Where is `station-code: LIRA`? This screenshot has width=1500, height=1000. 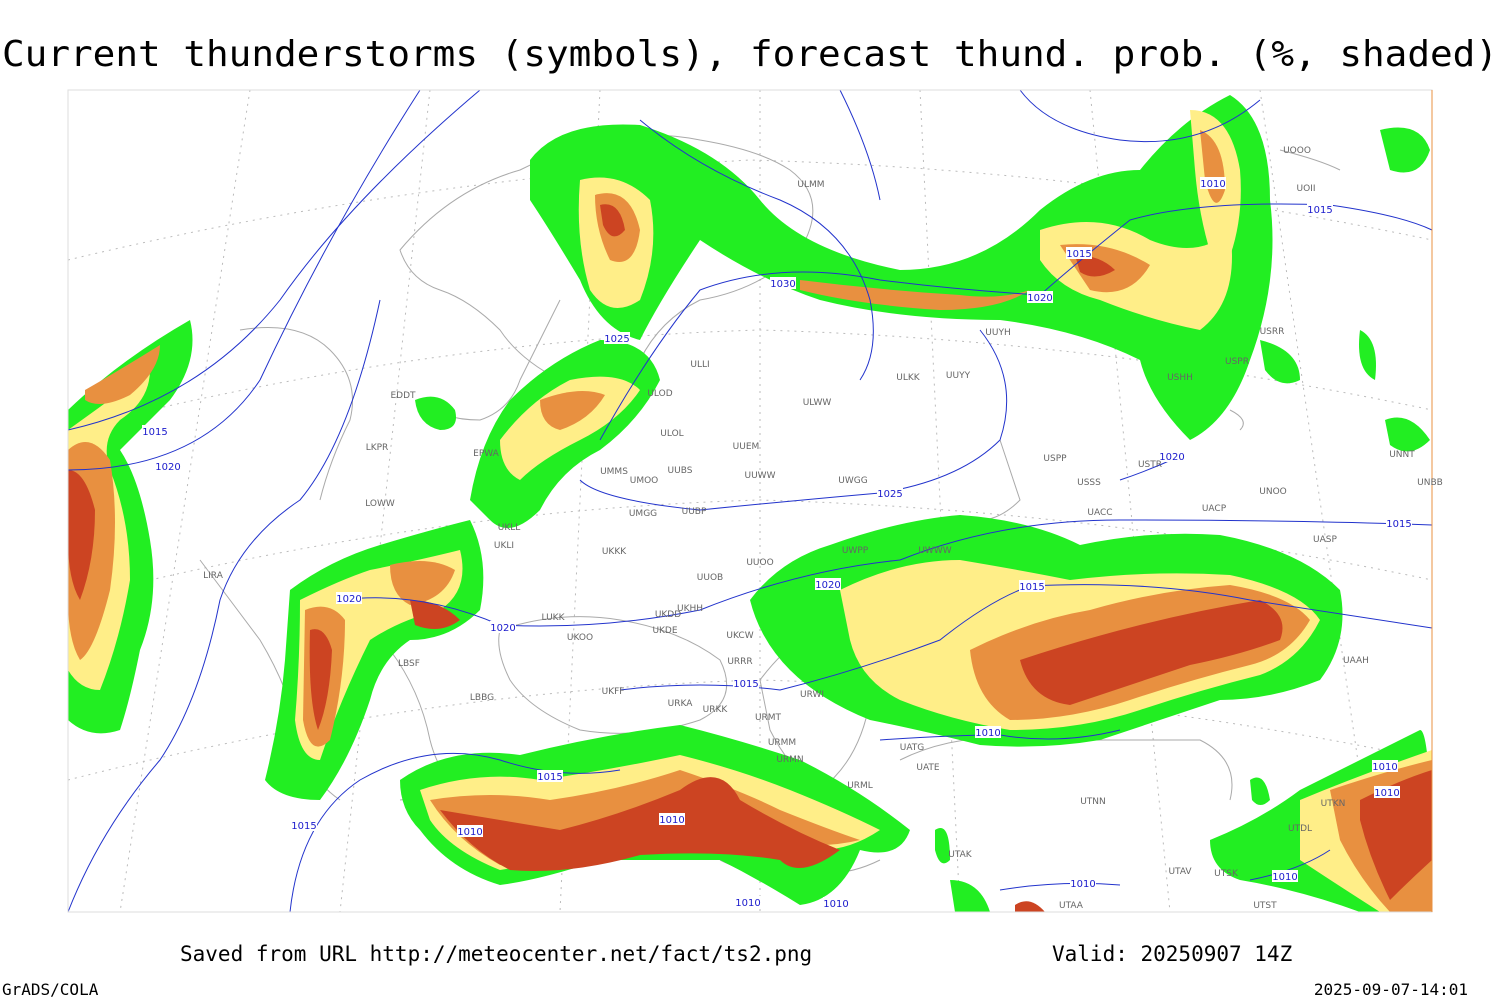
station-code: LIRA is located at coordinates (213, 576).